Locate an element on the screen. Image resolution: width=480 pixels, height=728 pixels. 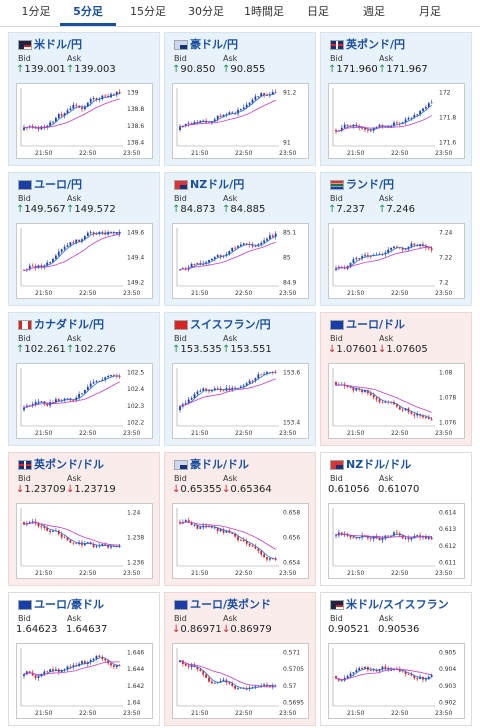
pair-name-link: 米ドル/円 is located at coordinates (58, 44).